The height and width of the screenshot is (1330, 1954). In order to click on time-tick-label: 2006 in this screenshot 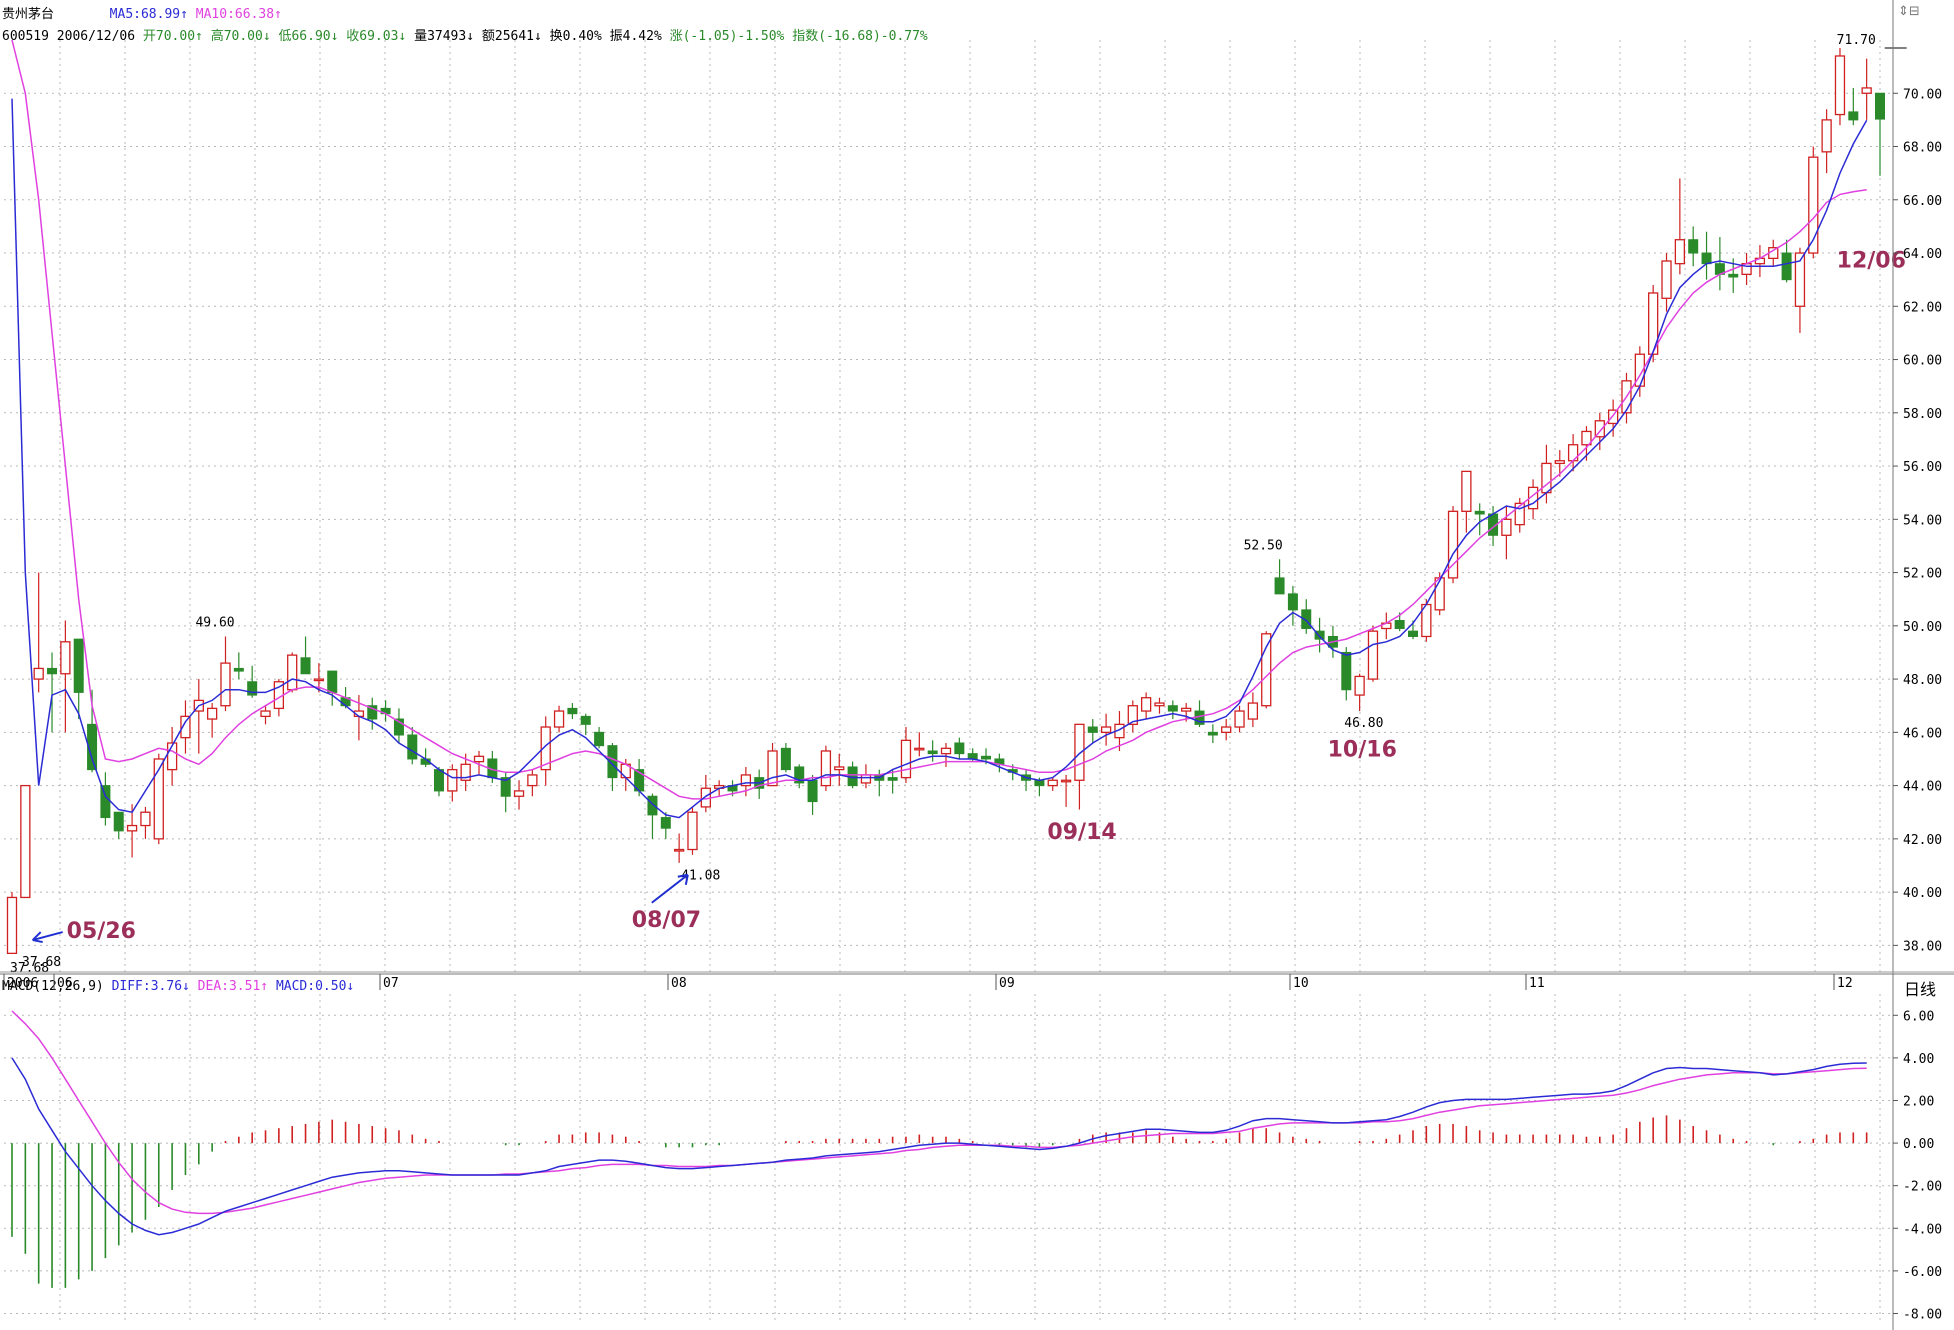, I will do `click(22, 983)`.